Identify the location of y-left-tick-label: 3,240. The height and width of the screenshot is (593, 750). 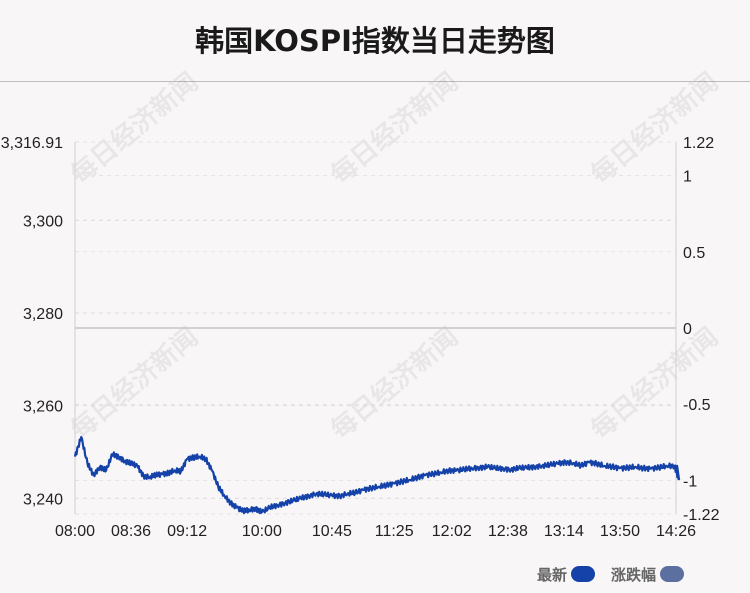
(43, 499).